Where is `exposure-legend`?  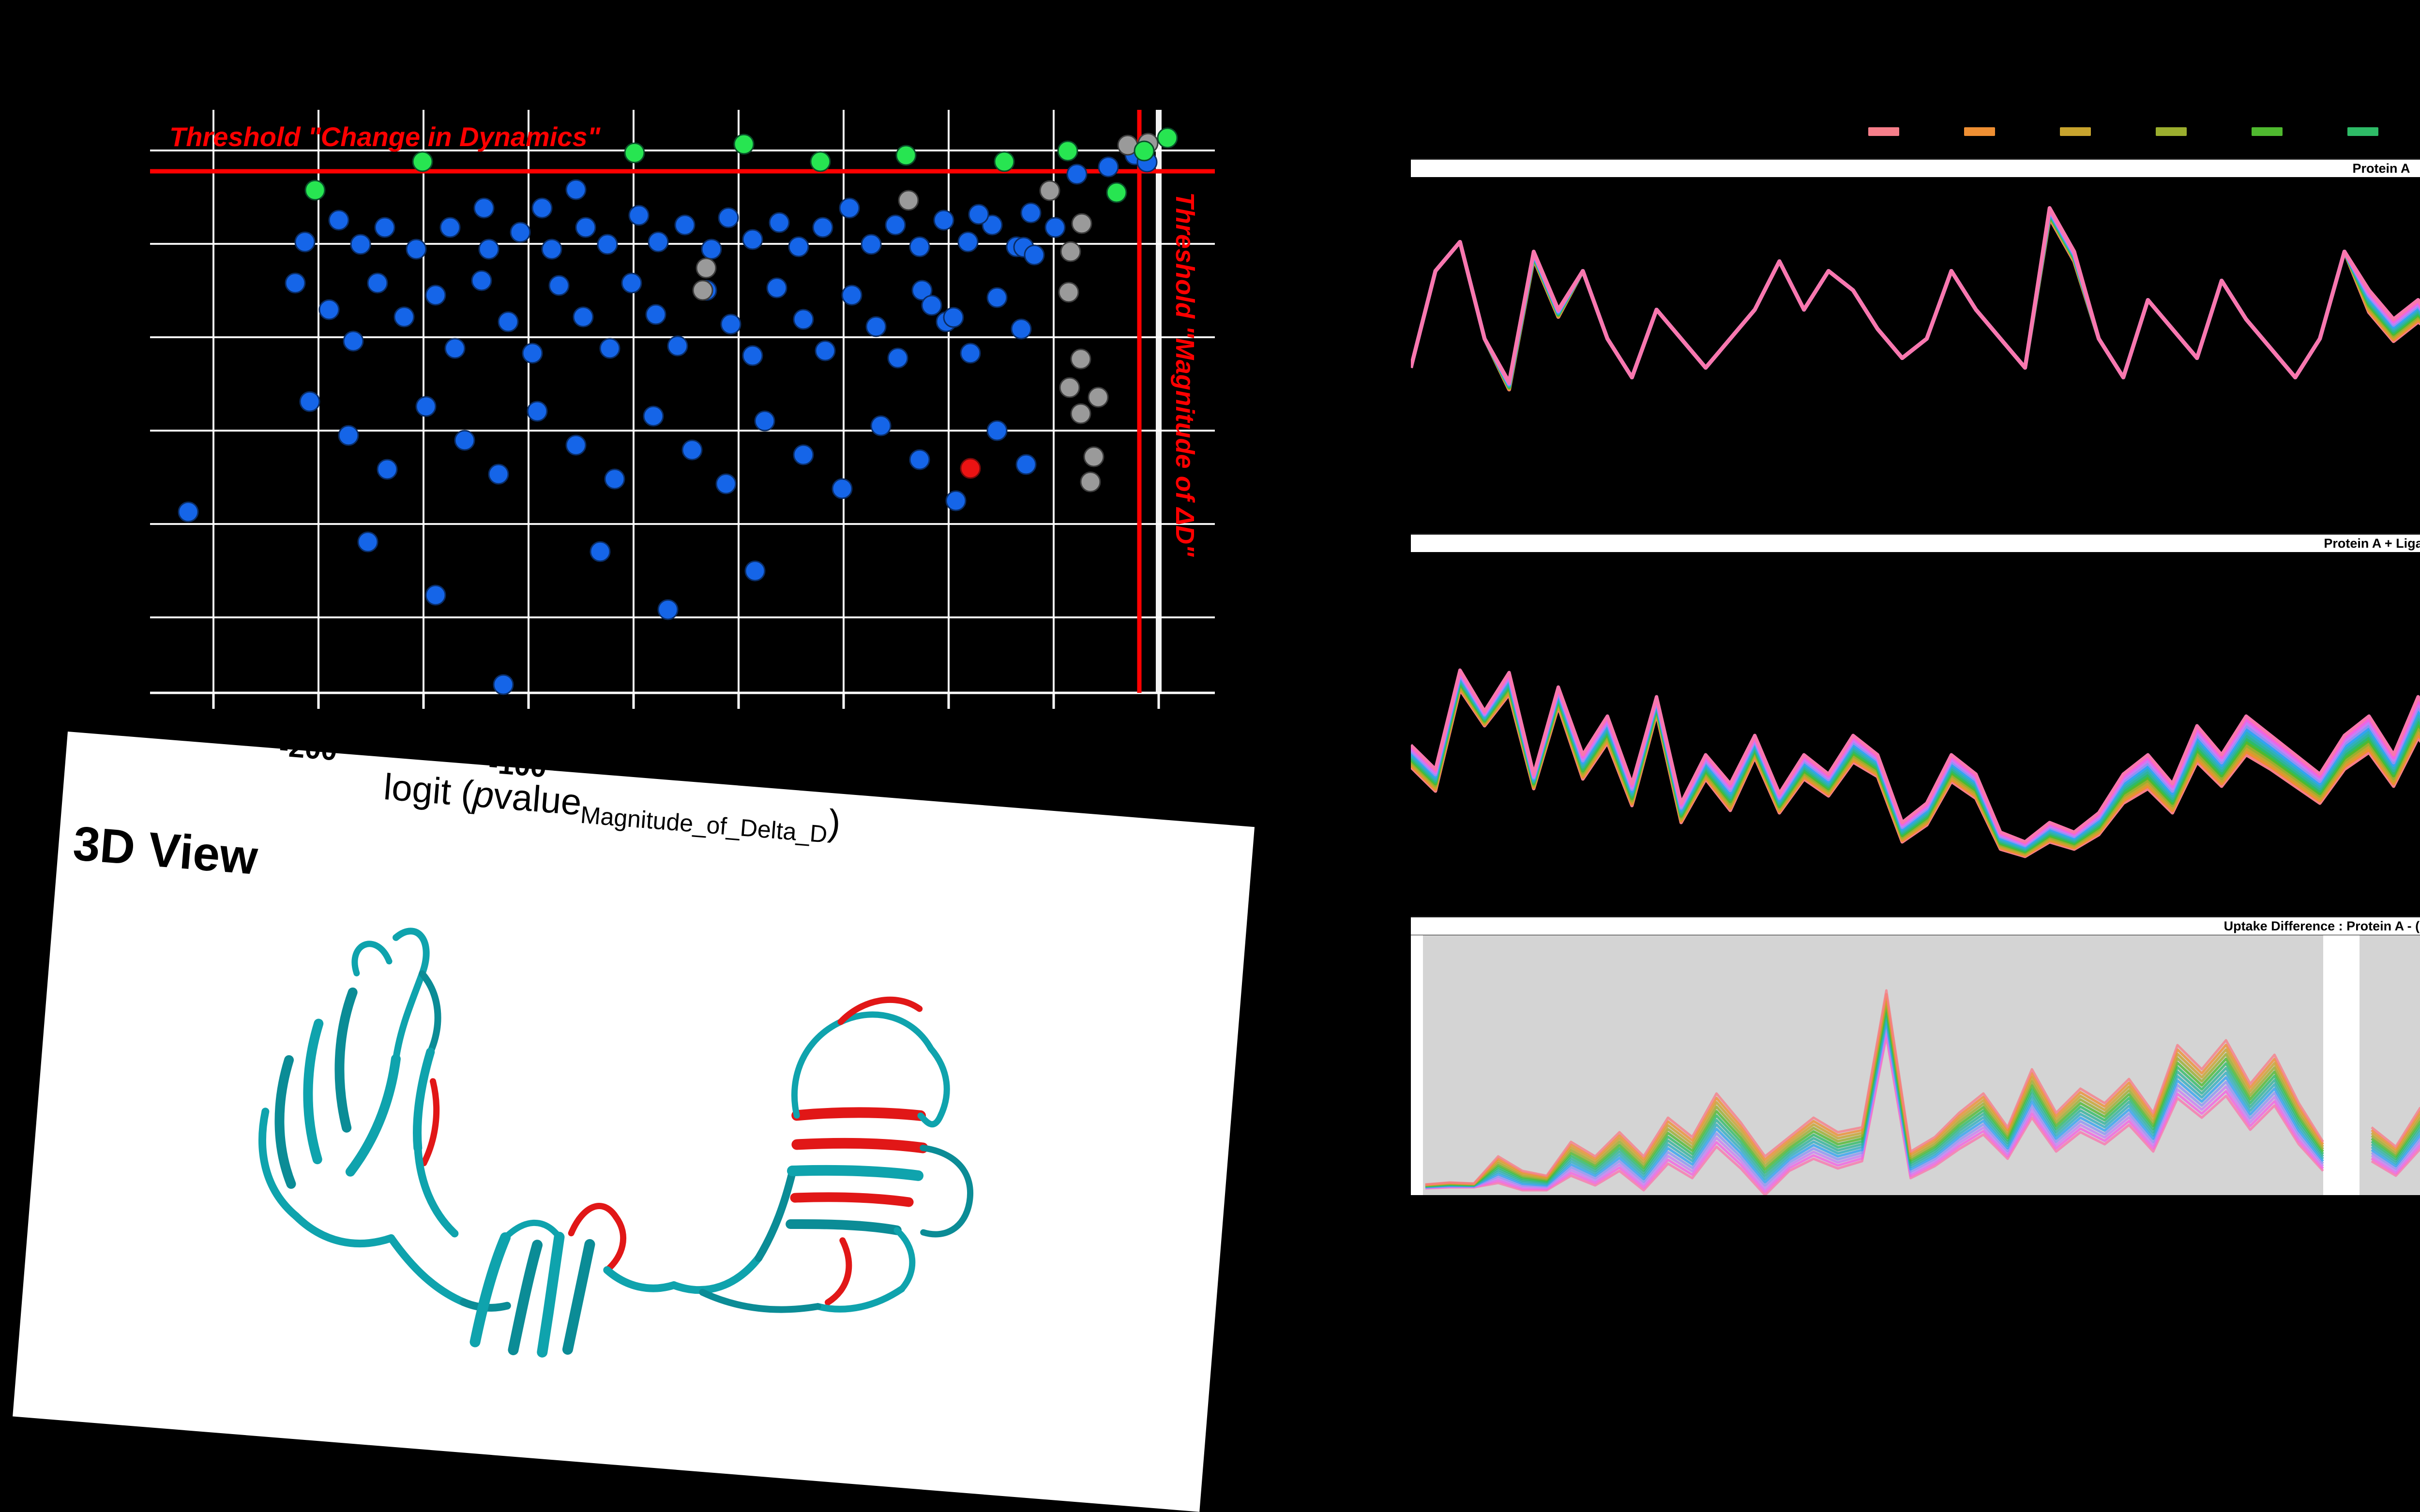
exposure-legend is located at coordinates (2144, 131).